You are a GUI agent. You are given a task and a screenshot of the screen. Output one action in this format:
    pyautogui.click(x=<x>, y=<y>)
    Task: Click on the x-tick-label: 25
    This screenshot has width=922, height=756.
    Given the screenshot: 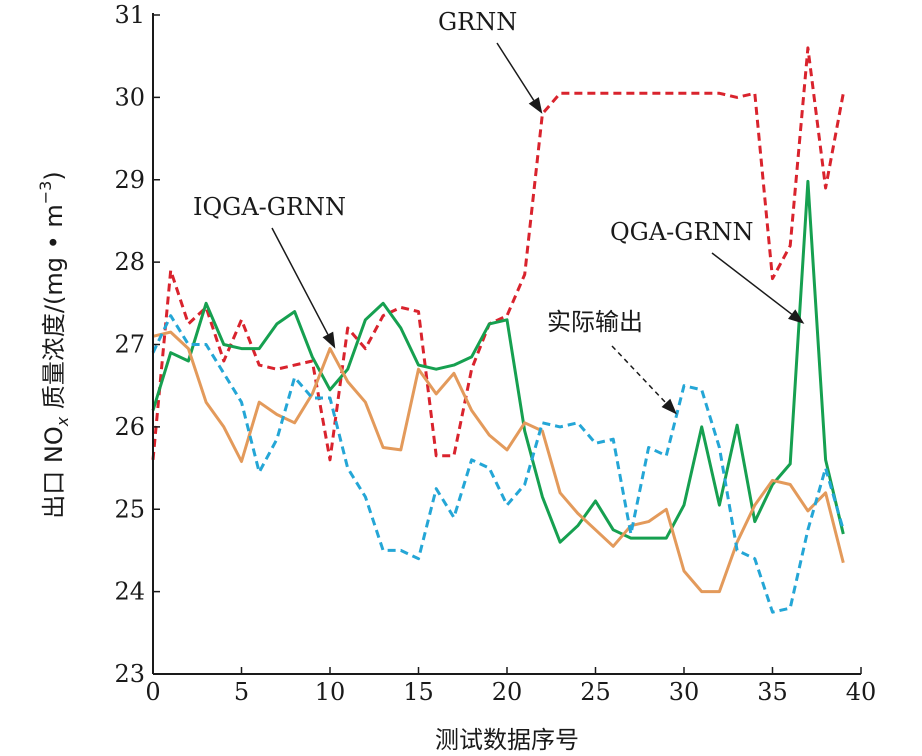 What is the action you would take?
    pyautogui.click(x=595, y=692)
    